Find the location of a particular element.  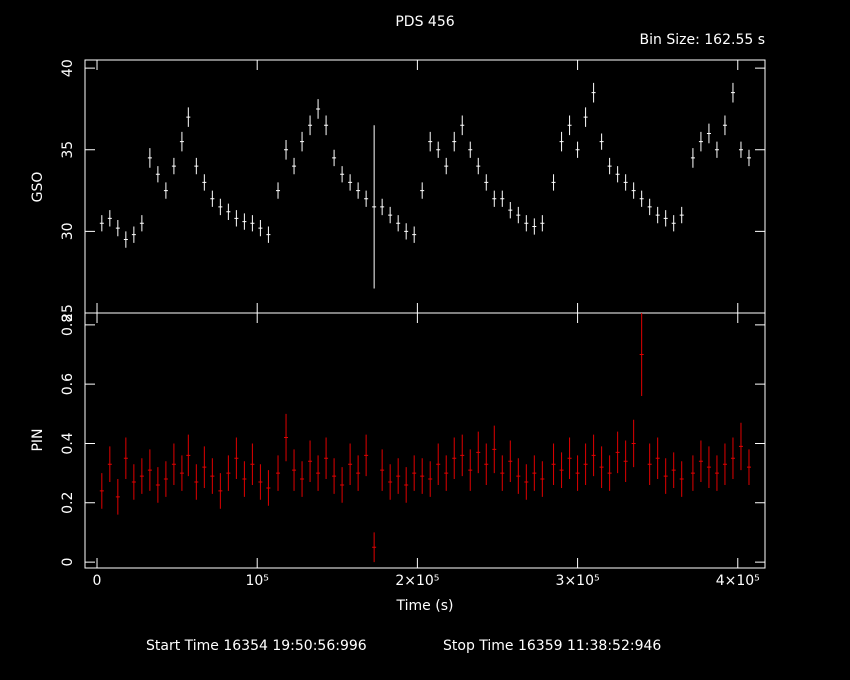

y-tick-label: 35 is located at coordinates (68, 150).